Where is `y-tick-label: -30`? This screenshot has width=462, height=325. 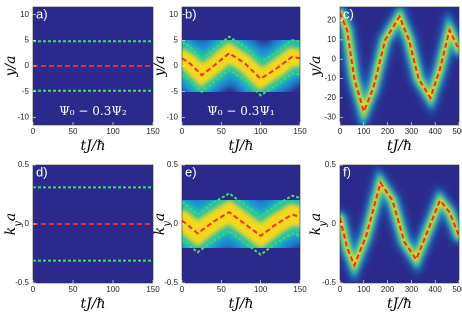
y-tick-label: -30 is located at coordinates (330, 116).